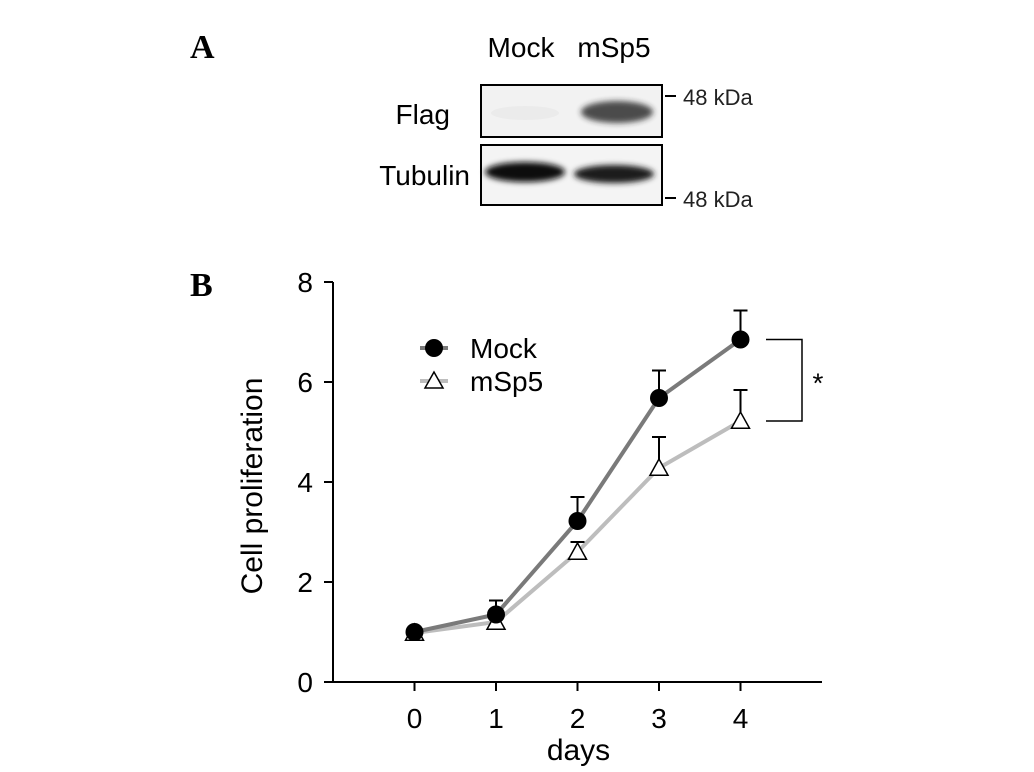  I want to click on marker-label-flag: 48 kDa, so click(718, 97).